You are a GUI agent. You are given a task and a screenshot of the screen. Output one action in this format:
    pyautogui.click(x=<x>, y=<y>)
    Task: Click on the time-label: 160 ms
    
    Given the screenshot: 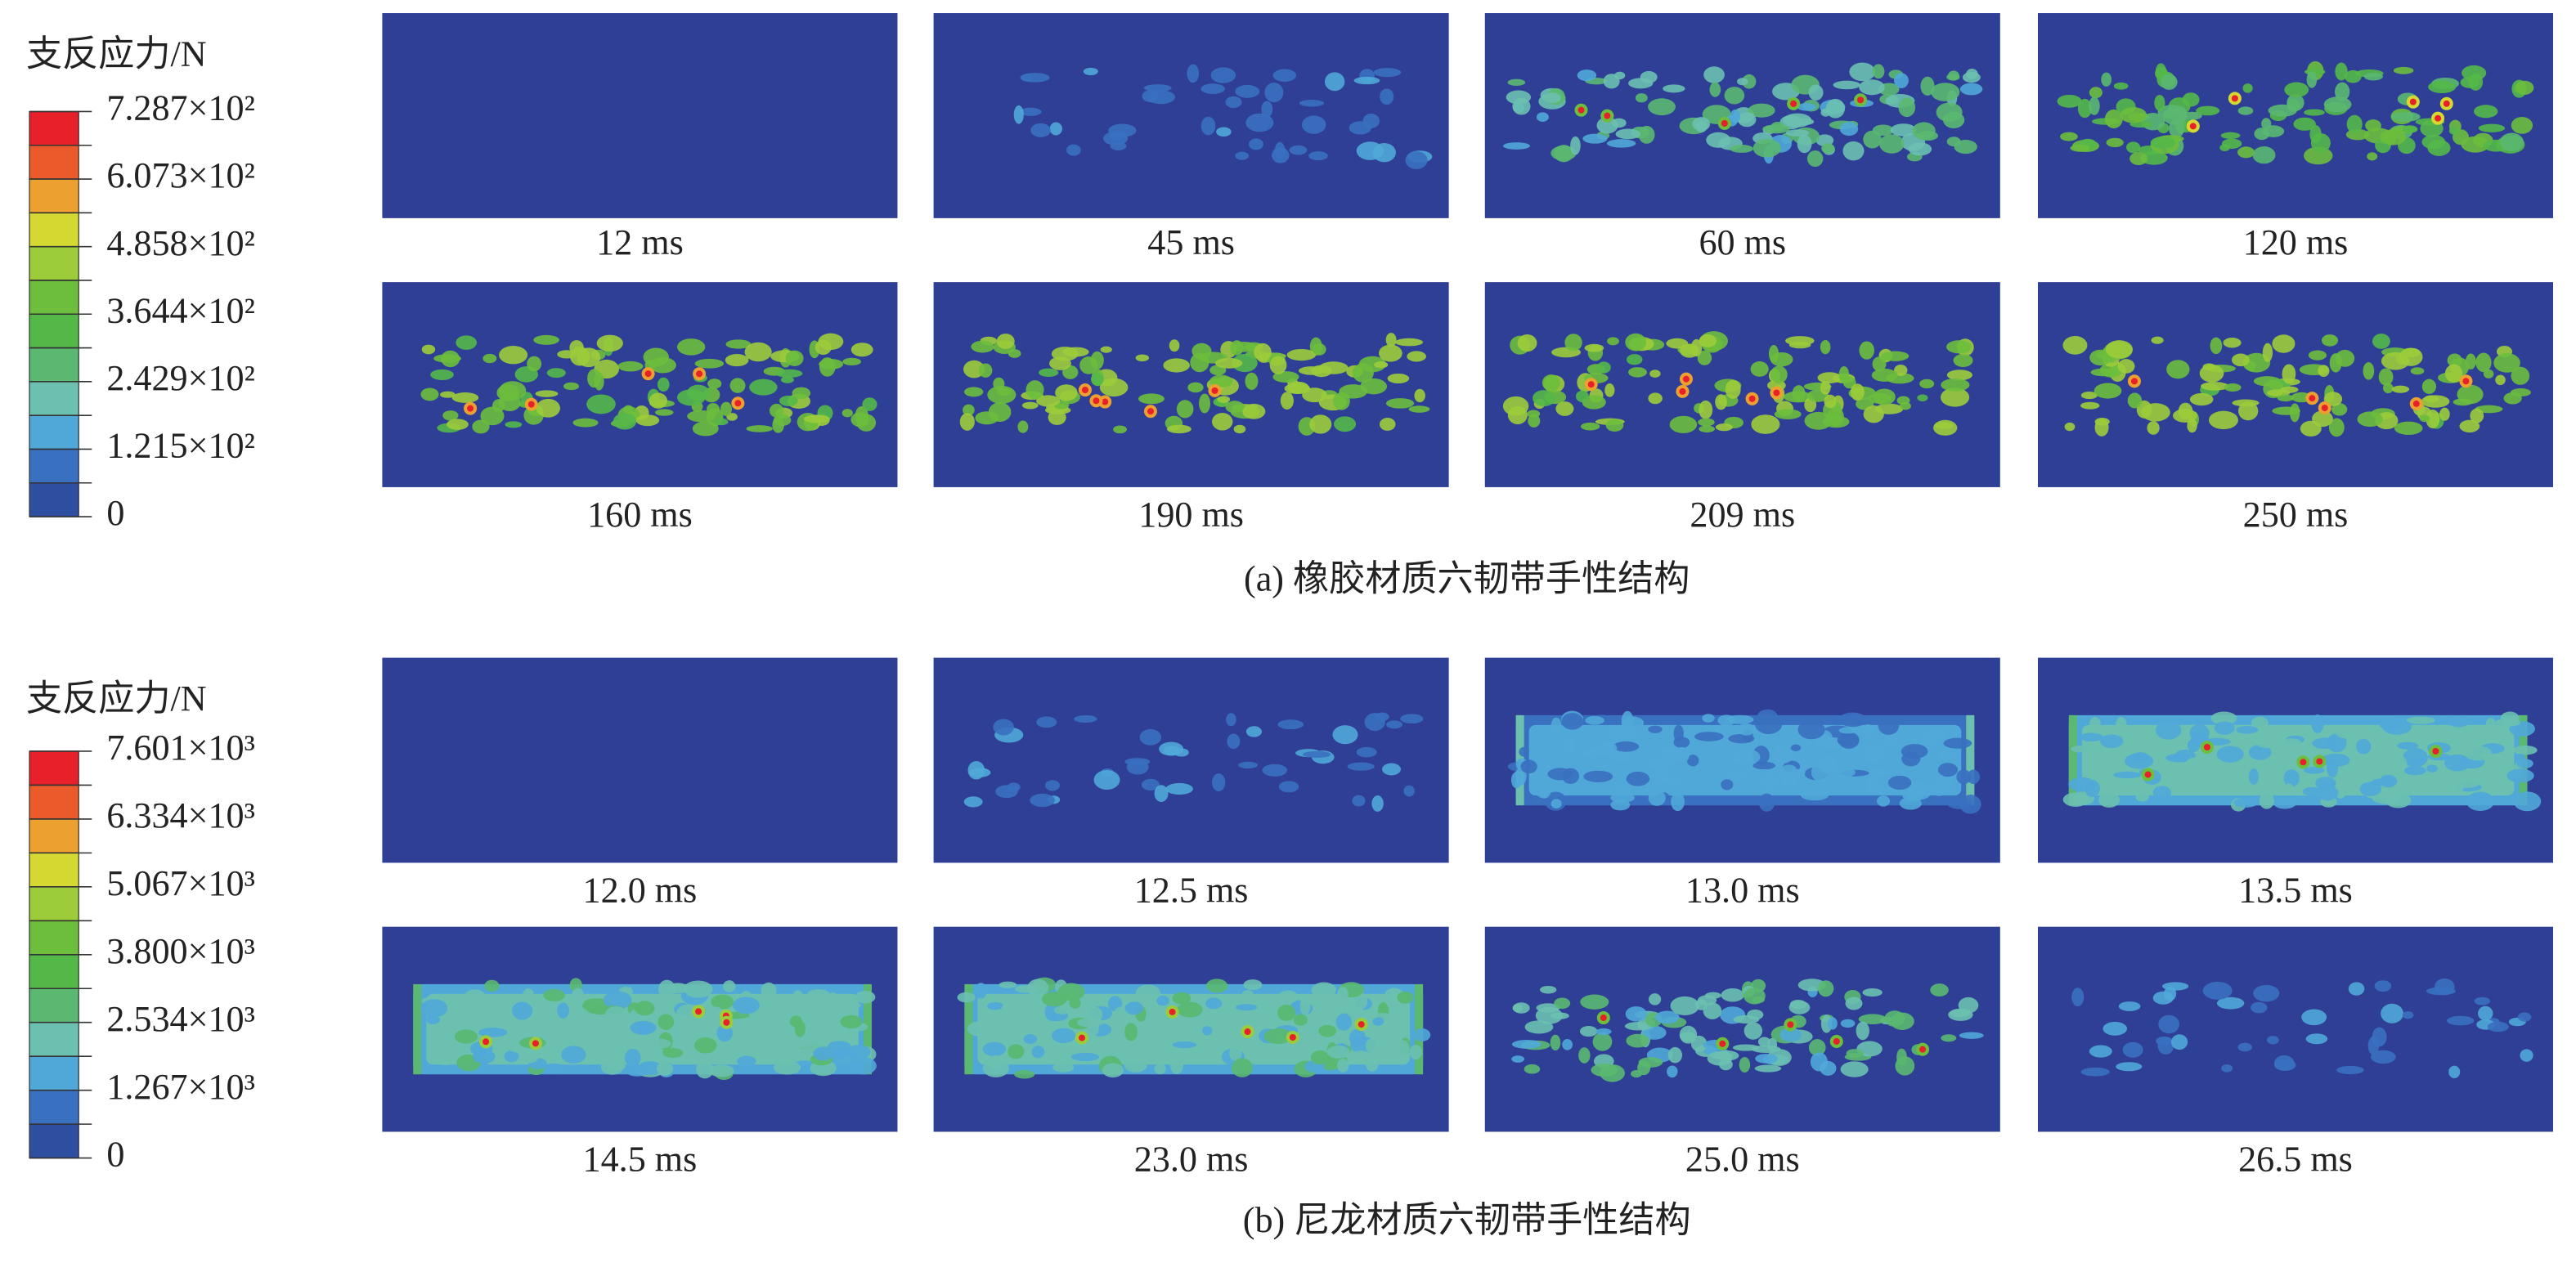 What is the action you would take?
    pyautogui.click(x=640, y=515)
    